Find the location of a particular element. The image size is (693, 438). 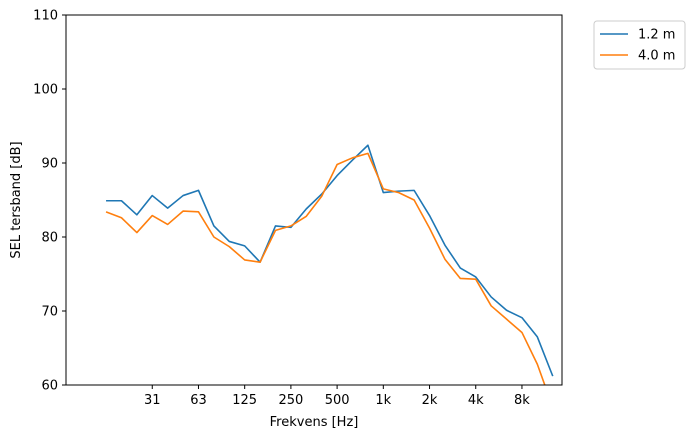

x-tick-label: 8k is located at coordinates (522, 400).